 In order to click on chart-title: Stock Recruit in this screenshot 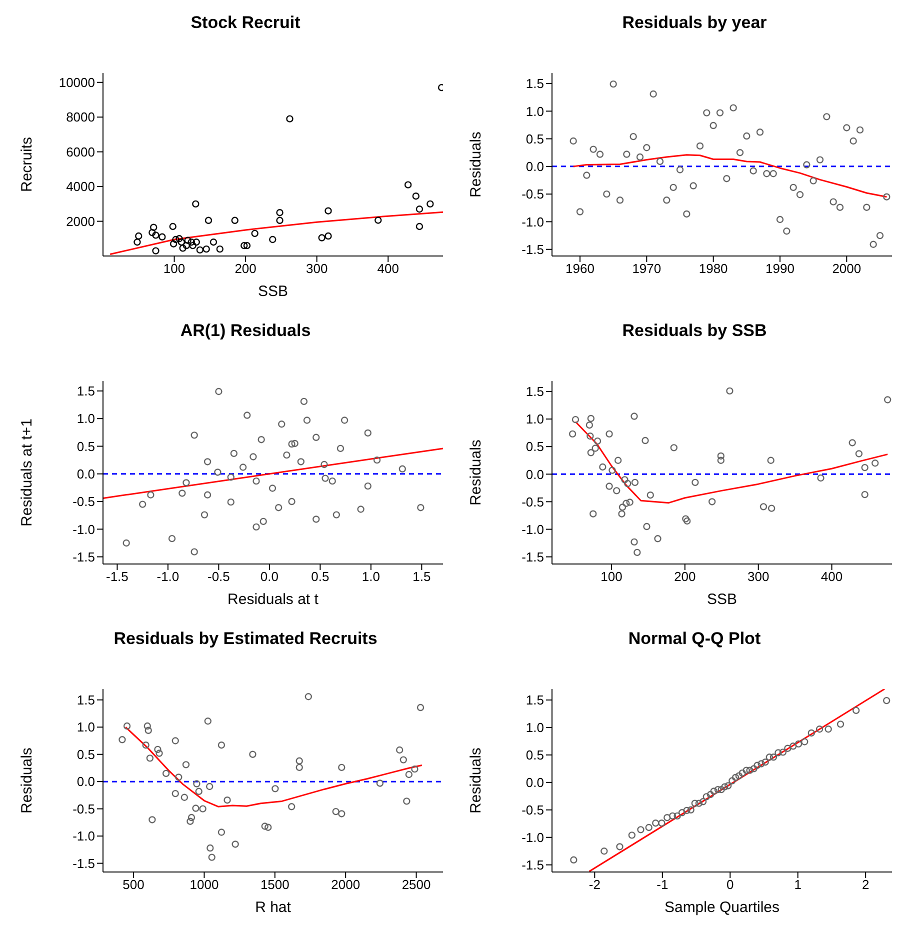, I will do `click(246, 23)`.